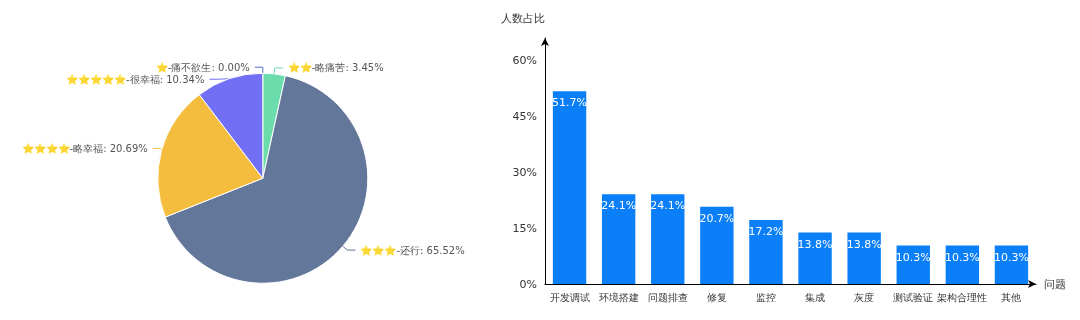 The image size is (1080, 320). I want to click on x-tick-label: 测试验证, so click(913, 297).